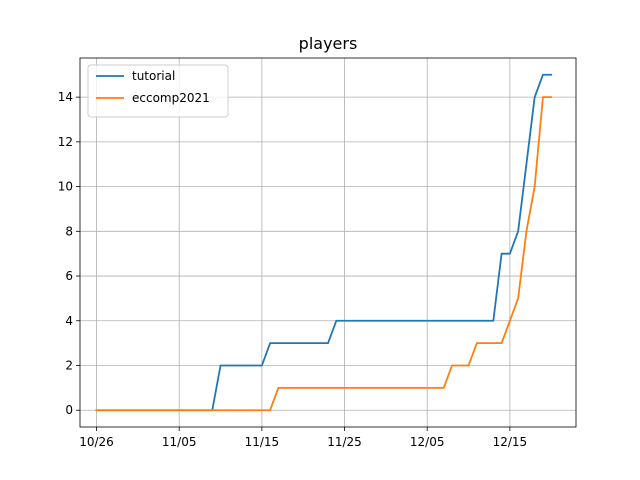 The height and width of the screenshot is (480, 640). What do you see at coordinates (171, 98) in the screenshot?
I see `legend-label: eccomp2021` at bounding box center [171, 98].